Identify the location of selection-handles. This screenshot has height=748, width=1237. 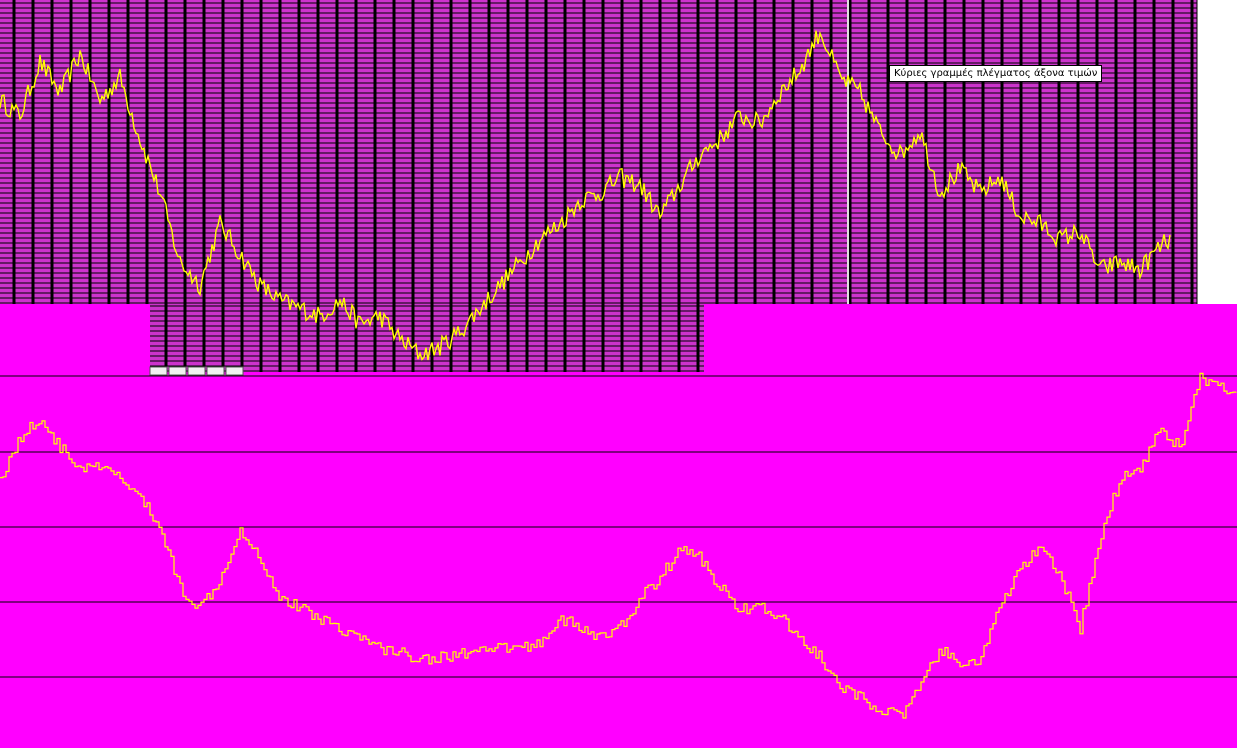
(196, 371).